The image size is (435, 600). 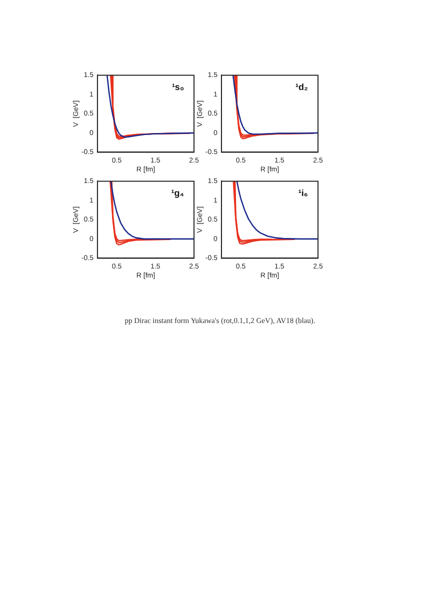 What do you see at coordinates (303, 193) in the screenshot?
I see `annotation: ¹i₆` at bounding box center [303, 193].